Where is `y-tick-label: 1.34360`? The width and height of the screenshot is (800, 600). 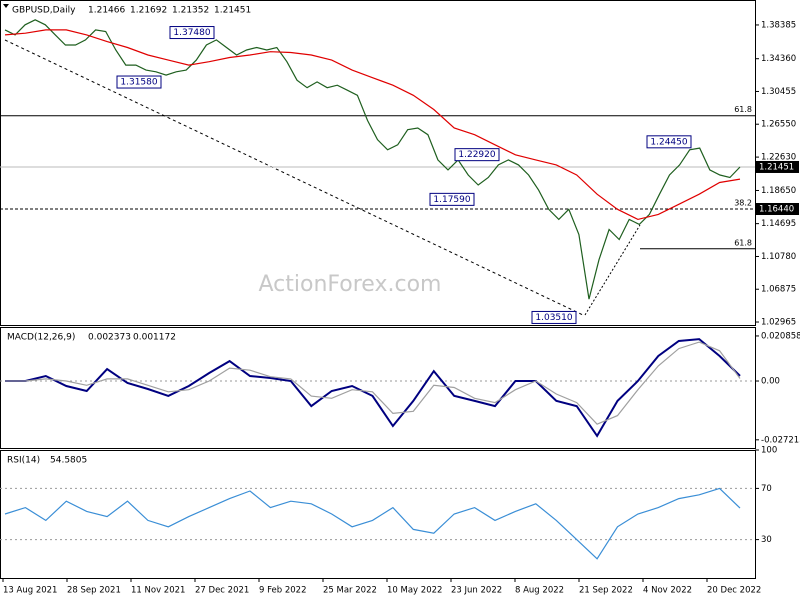
y-tick-label: 1.34360 is located at coordinates (778, 59).